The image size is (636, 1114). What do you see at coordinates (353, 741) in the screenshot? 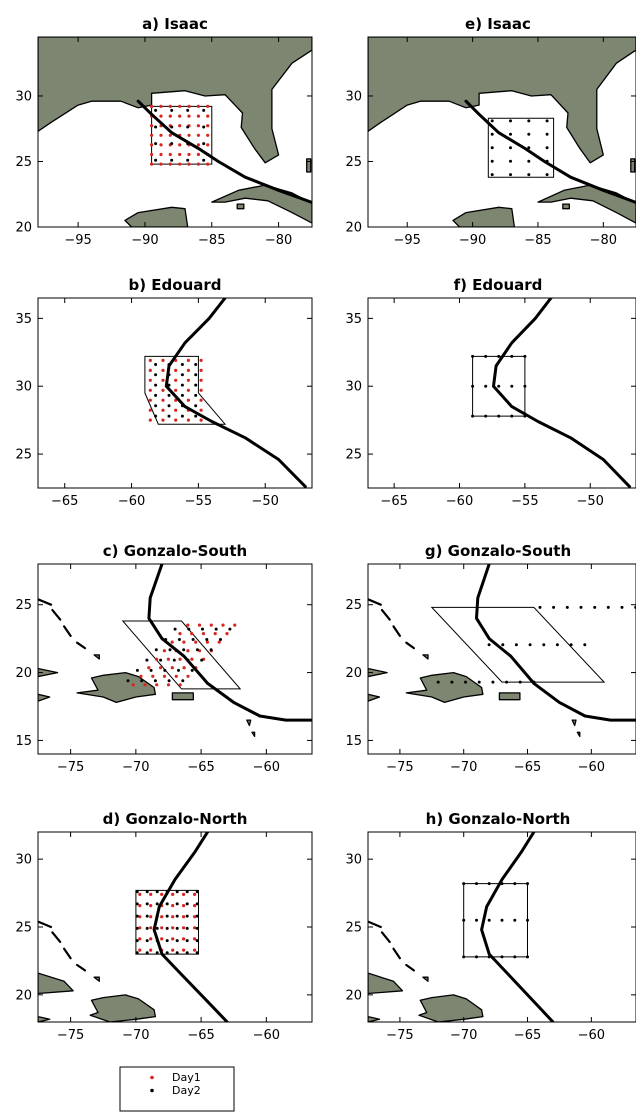
I see `y-tick-label: 15` at bounding box center [353, 741].